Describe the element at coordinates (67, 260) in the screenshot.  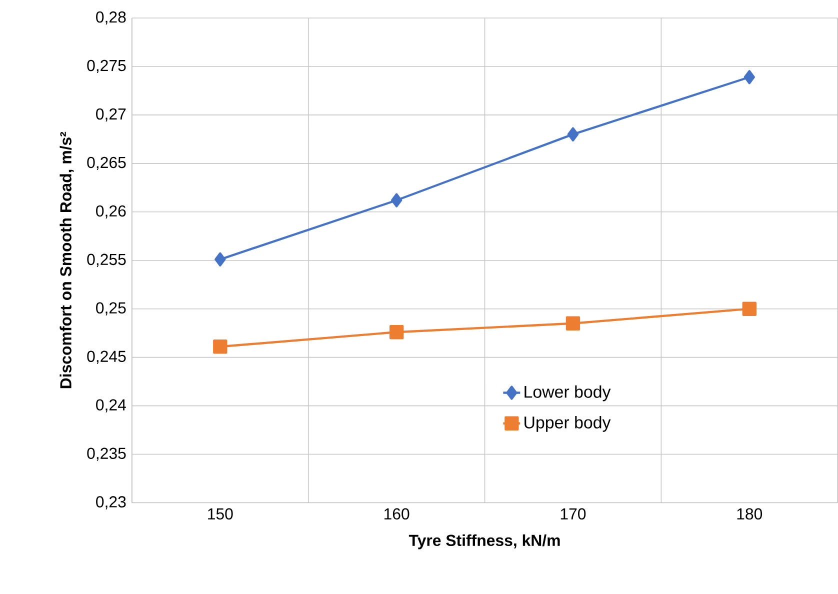
I see `y-axis-title: Discomfort on Smooth Road, m/s²` at that location.